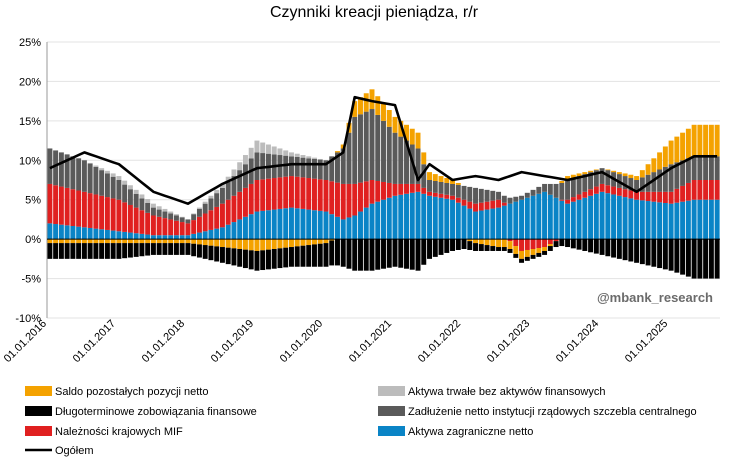  I want to click on legend-swatch, so click(391, 391).